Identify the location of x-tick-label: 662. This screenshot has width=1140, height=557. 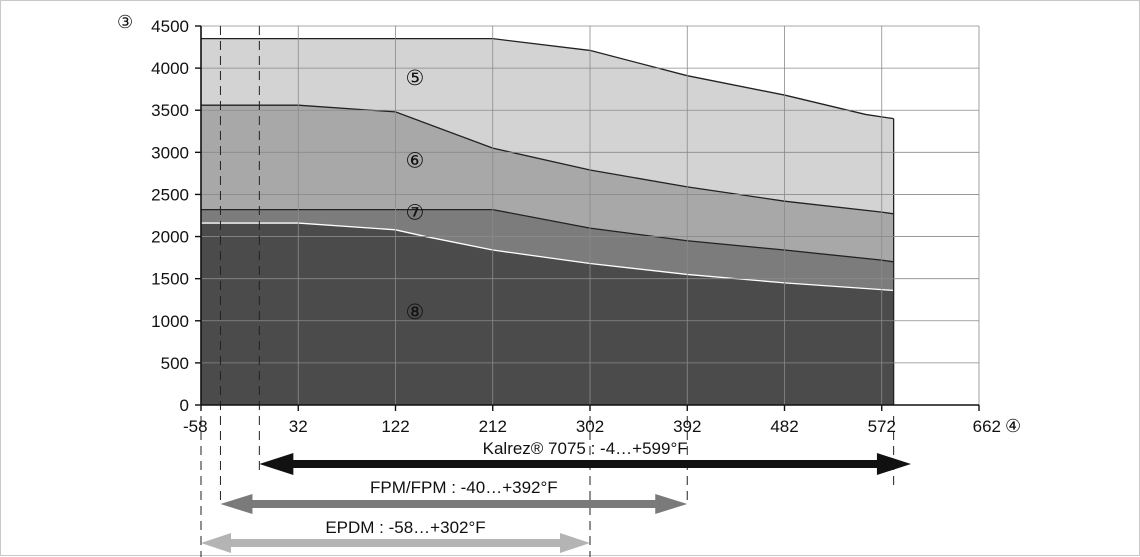
(987, 426).